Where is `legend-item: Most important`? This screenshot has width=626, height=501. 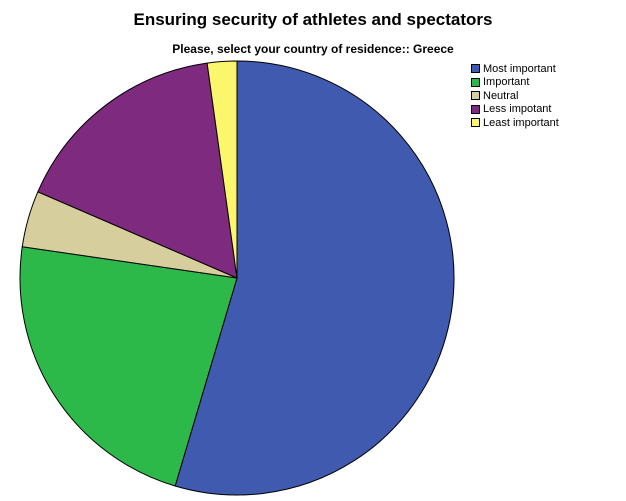
legend-item: Most important is located at coordinates (515, 69).